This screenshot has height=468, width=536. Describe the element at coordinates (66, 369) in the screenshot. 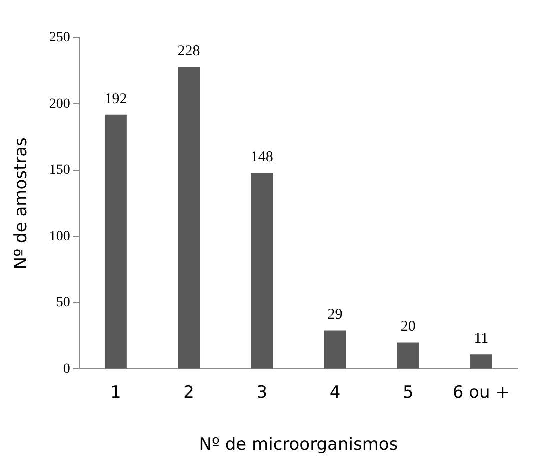

I see `y-tick-label: 0` at that location.